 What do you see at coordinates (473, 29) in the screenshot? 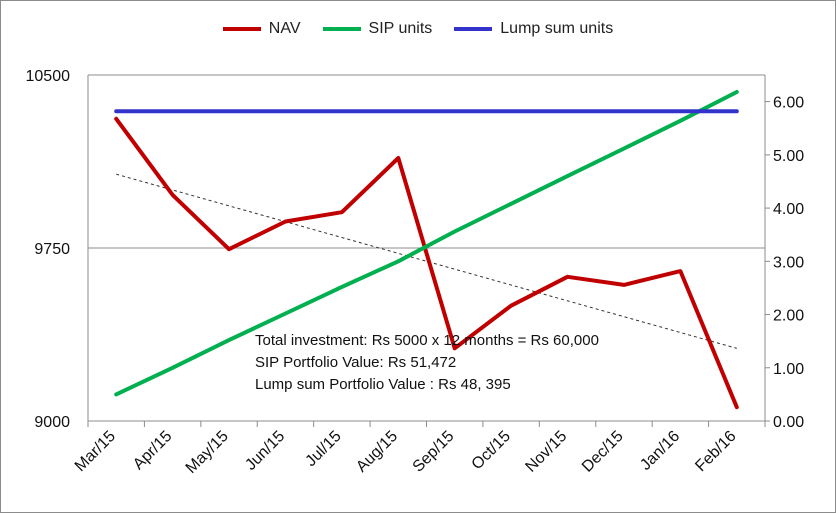
I see `legend-swatch-lump-sum-units` at bounding box center [473, 29].